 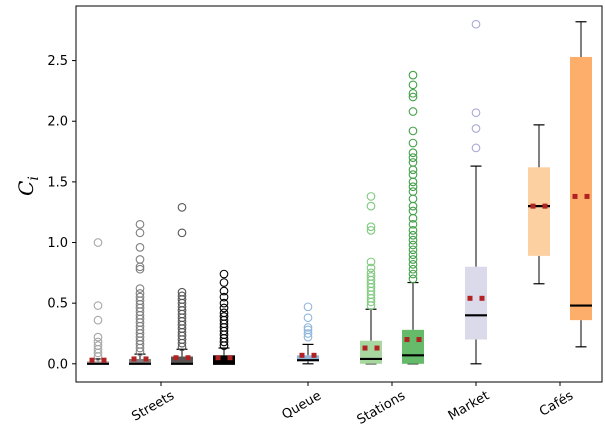 What do you see at coordinates (476, 192) in the screenshot?
I see `box-group-market` at bounding box center [476, 192].